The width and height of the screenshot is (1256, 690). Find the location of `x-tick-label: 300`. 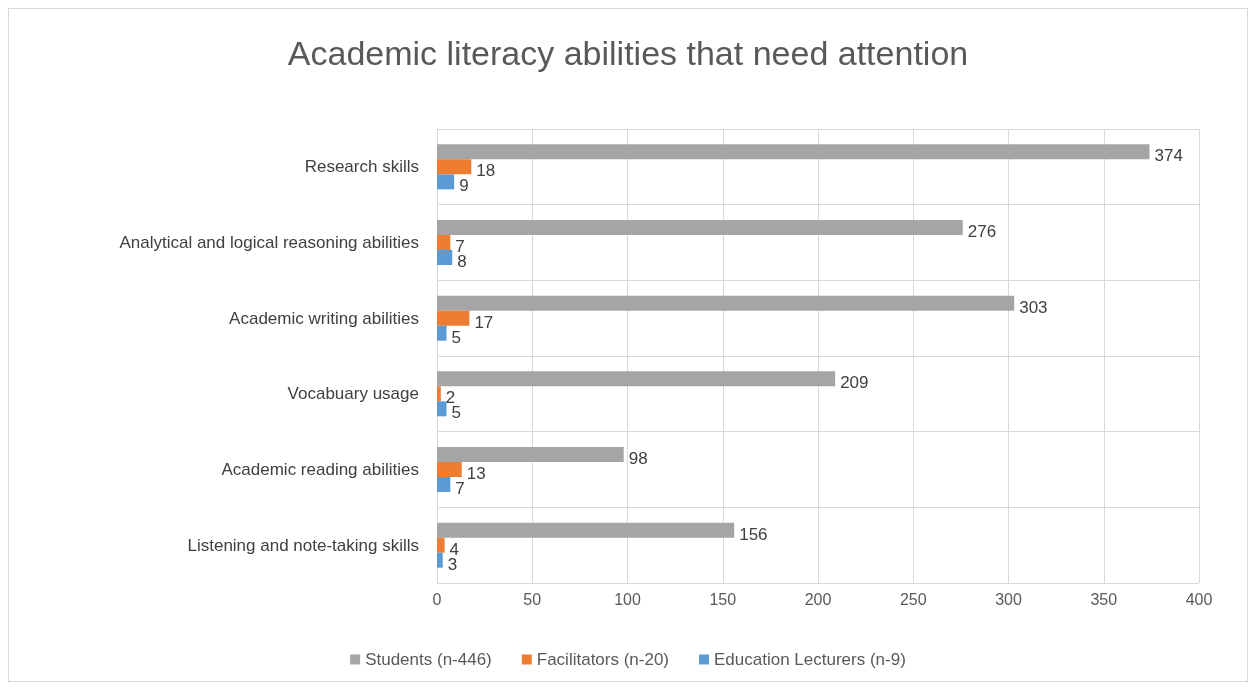

x-tick-label: 300 is located at coordinates (1008, 599).